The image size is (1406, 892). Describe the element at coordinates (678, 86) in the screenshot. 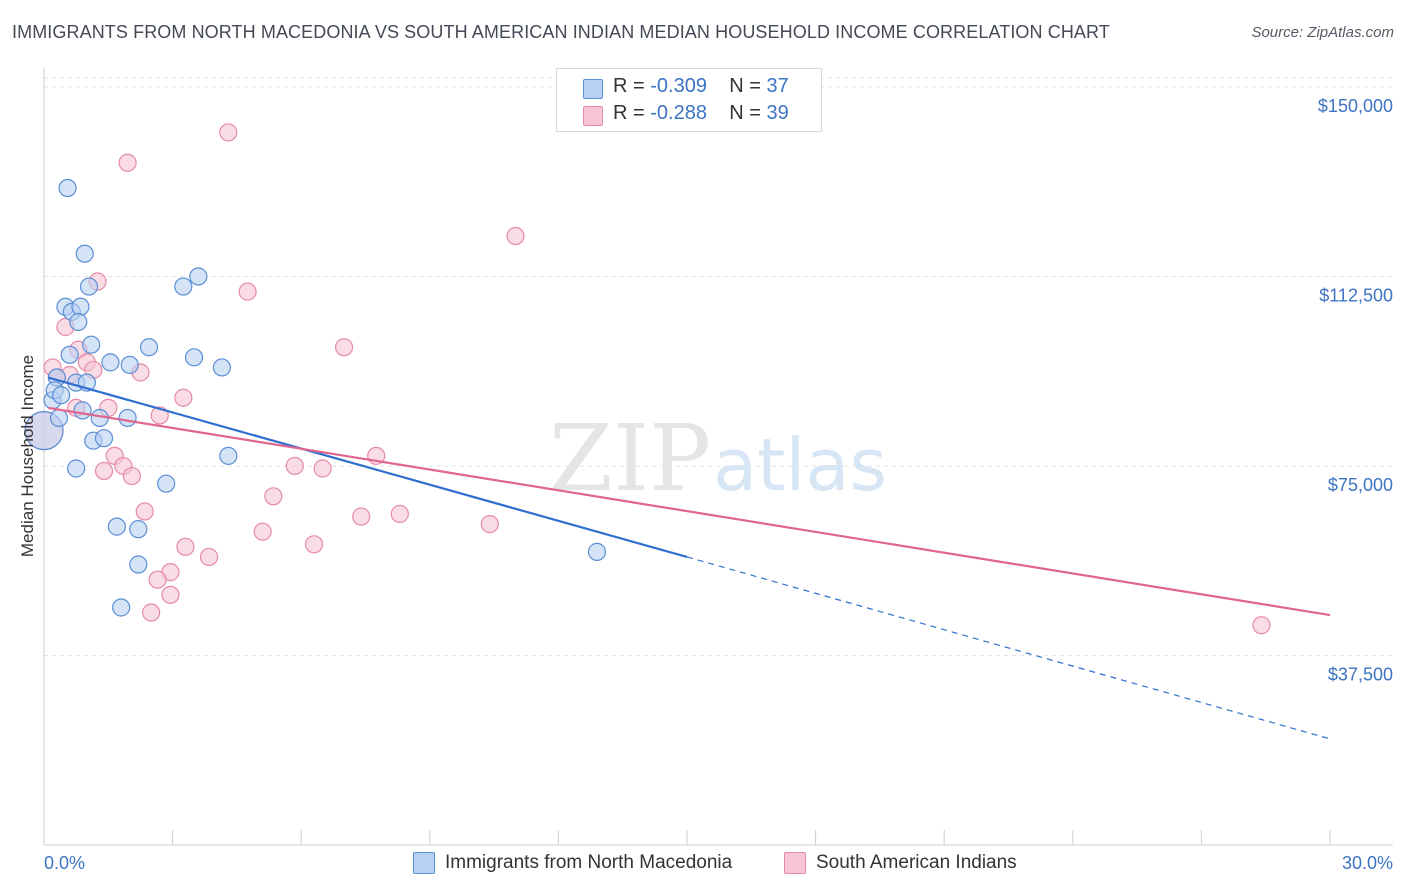

I see `legend-r-value: -0.309` at that location.